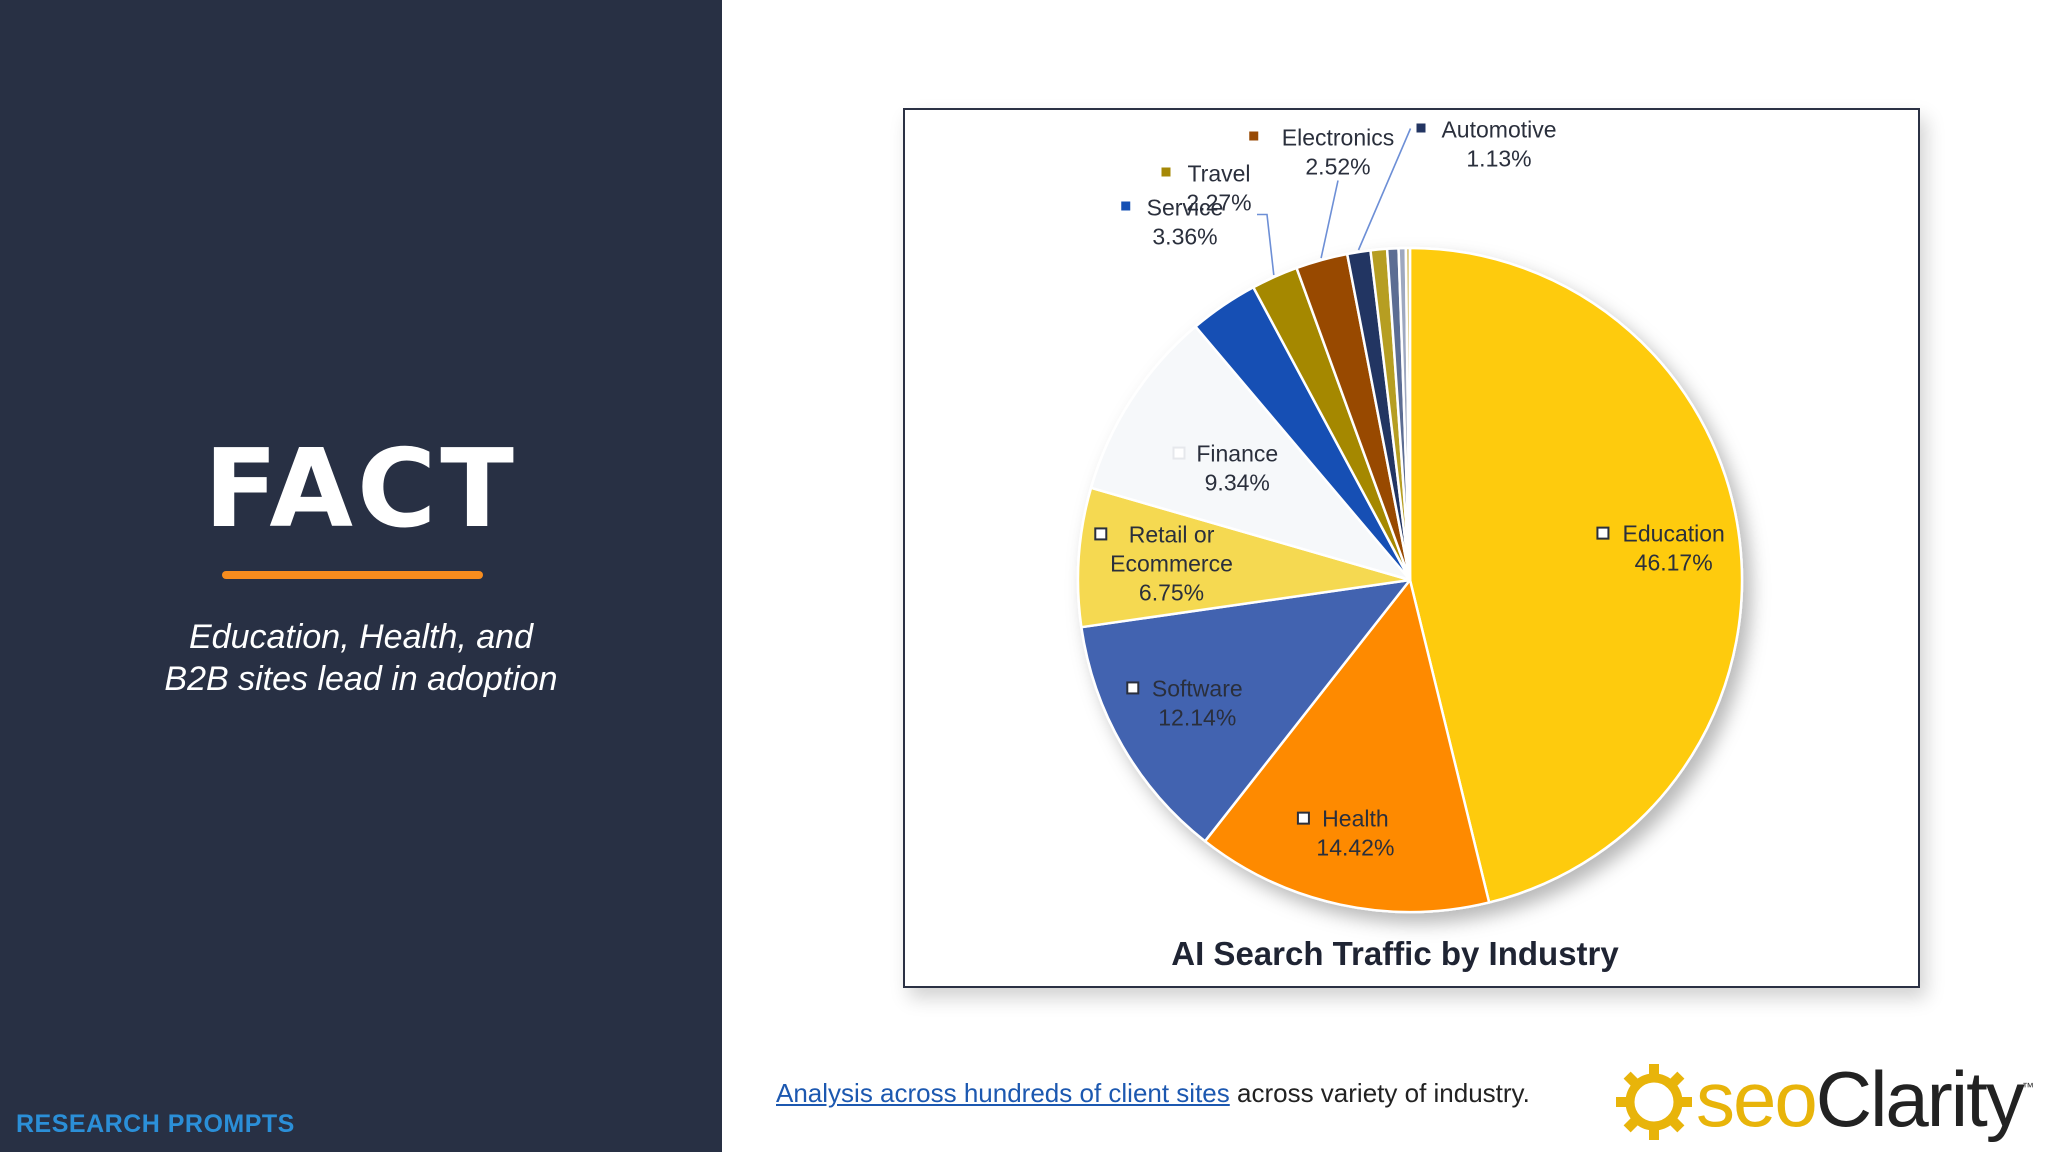 Image resolution: width=2048 pixels, height=1155 pixels. What do you see at coordinates (1101, 534) in the screenshot?
I see `marker-retail-or-ecommerce` at bounding box center [1101, 534].